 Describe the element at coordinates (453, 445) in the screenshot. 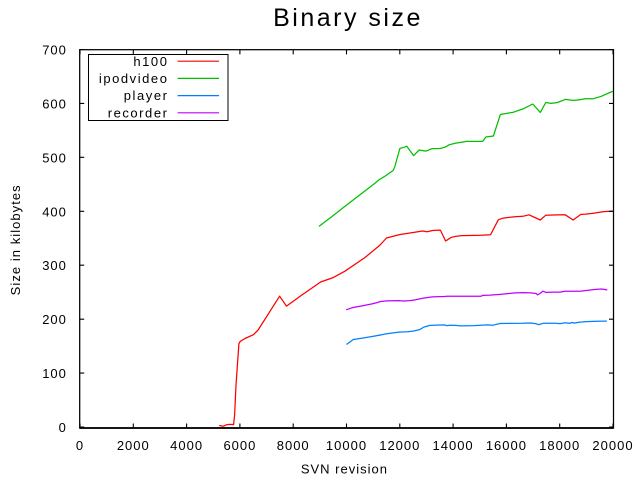

I see `svg-text: 14000` at that location.